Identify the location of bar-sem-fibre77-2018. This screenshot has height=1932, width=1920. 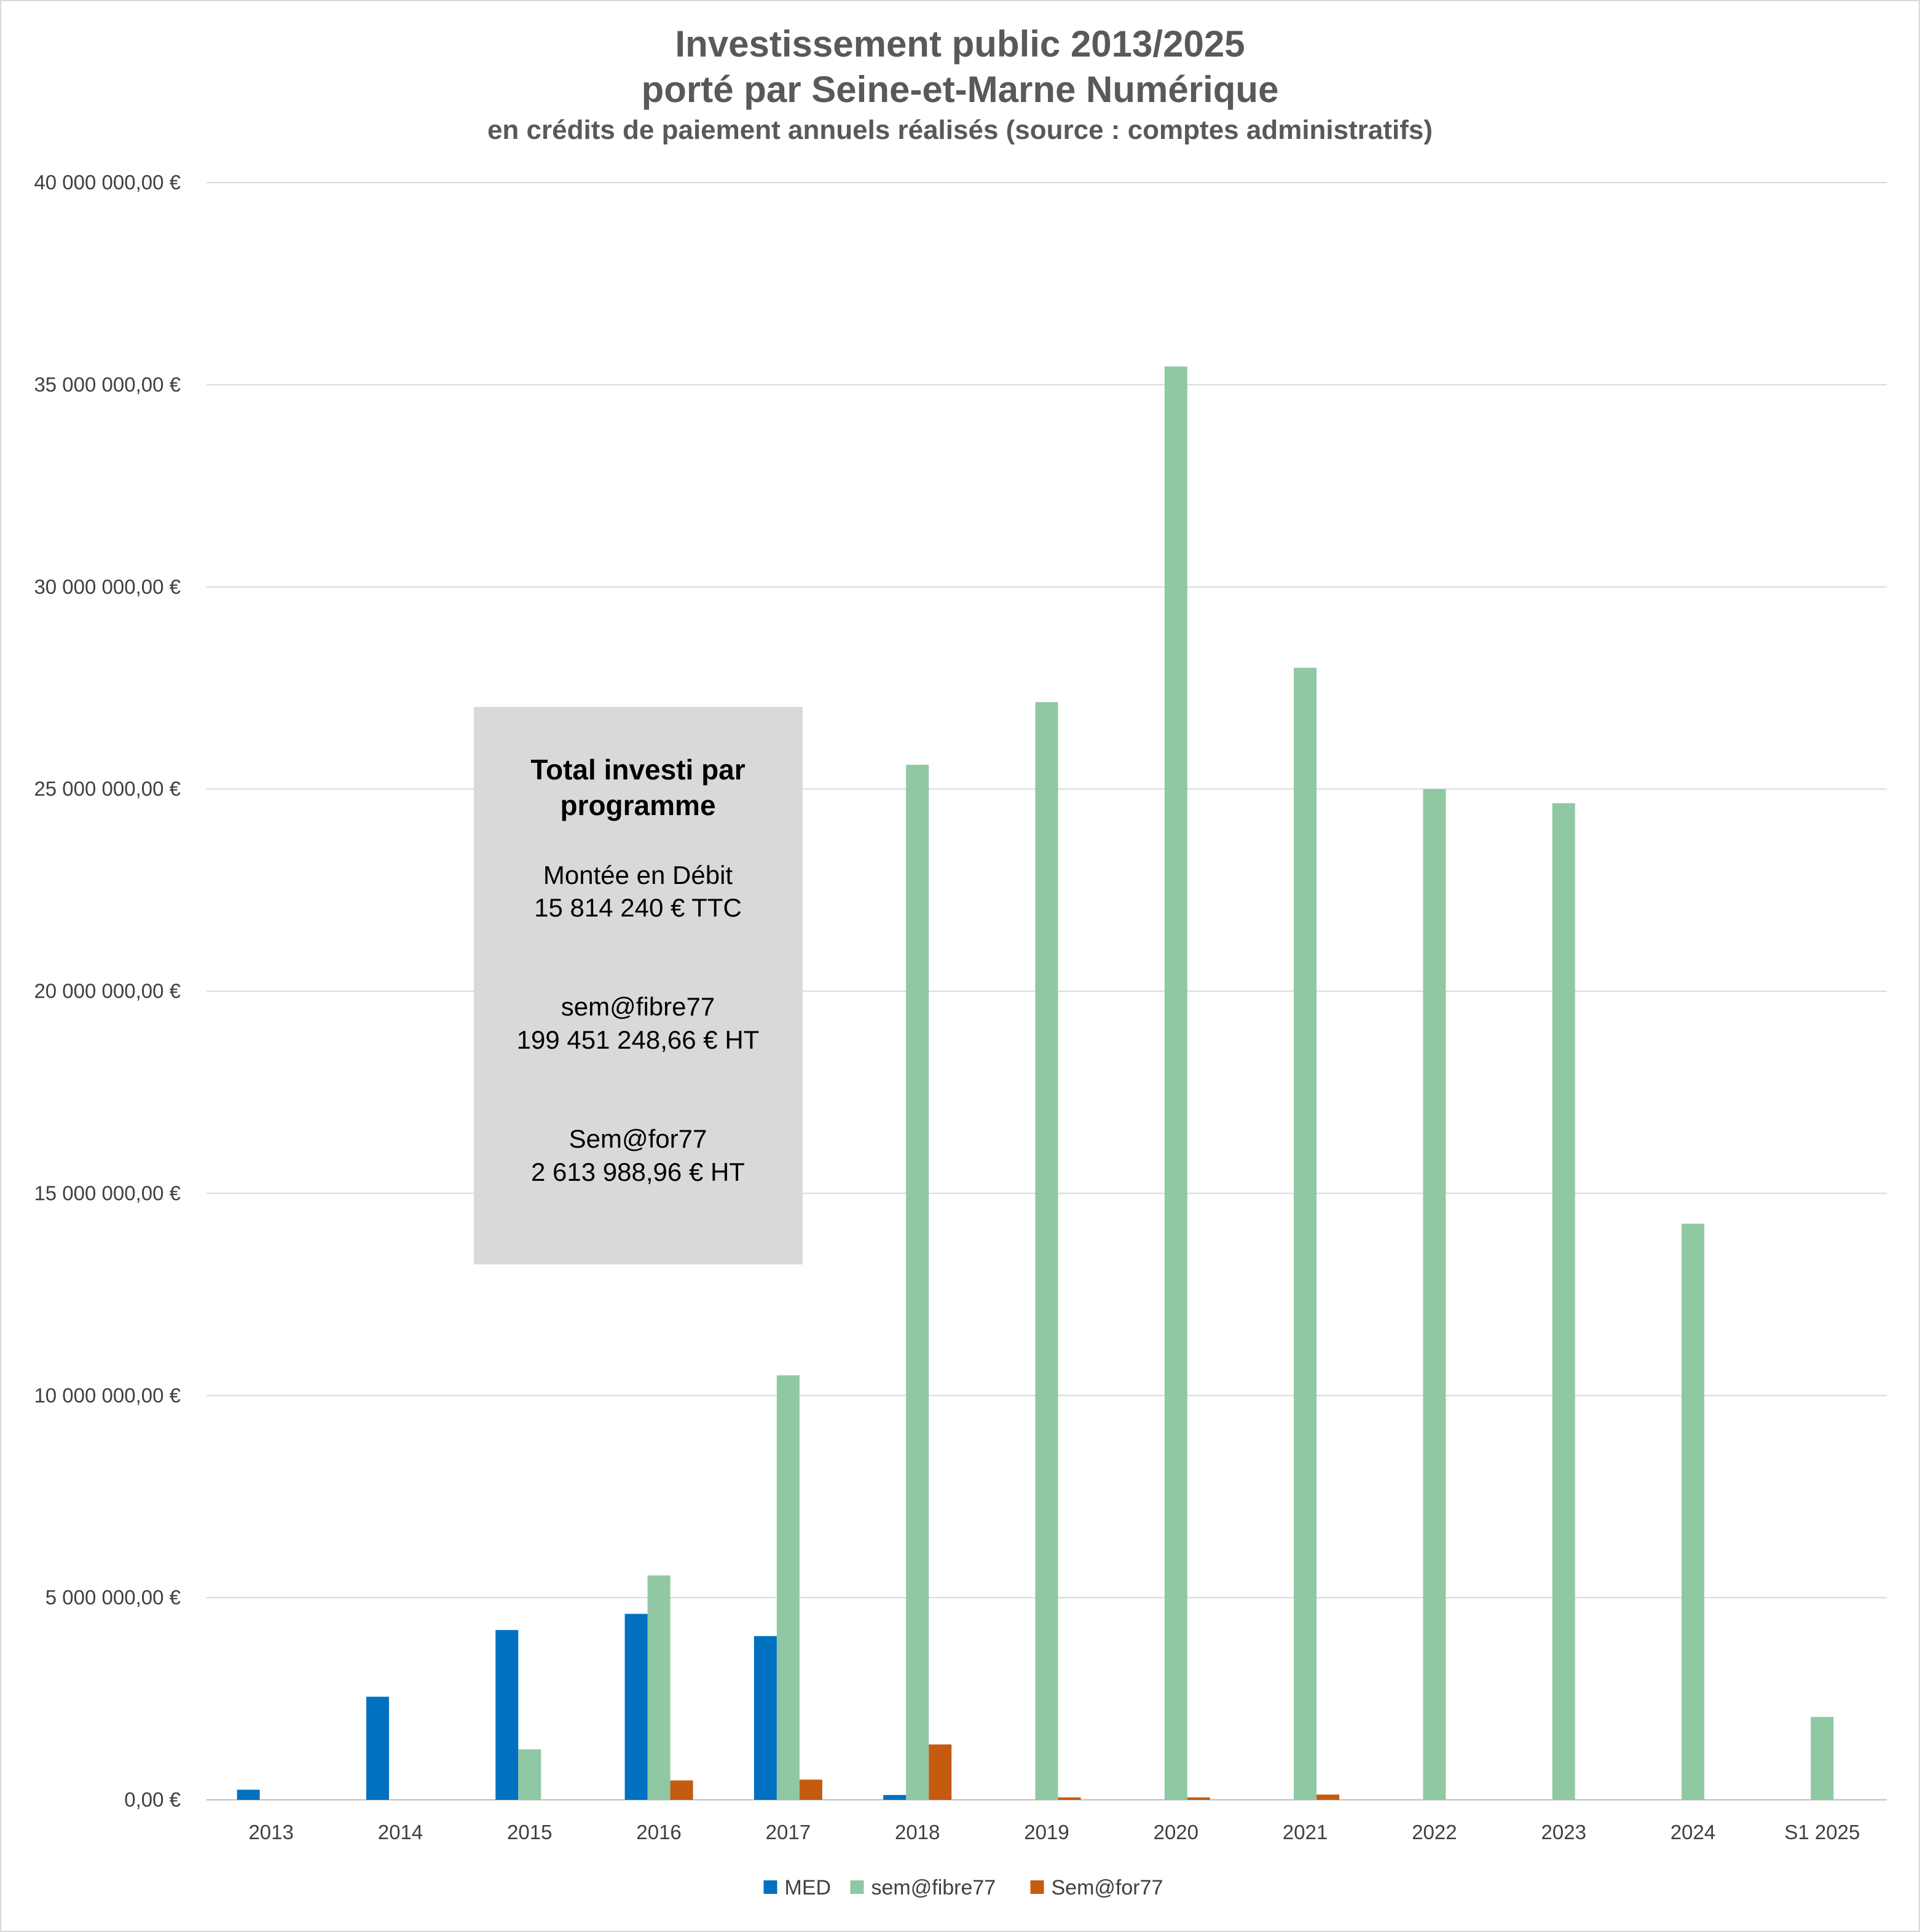
(917, 1282).